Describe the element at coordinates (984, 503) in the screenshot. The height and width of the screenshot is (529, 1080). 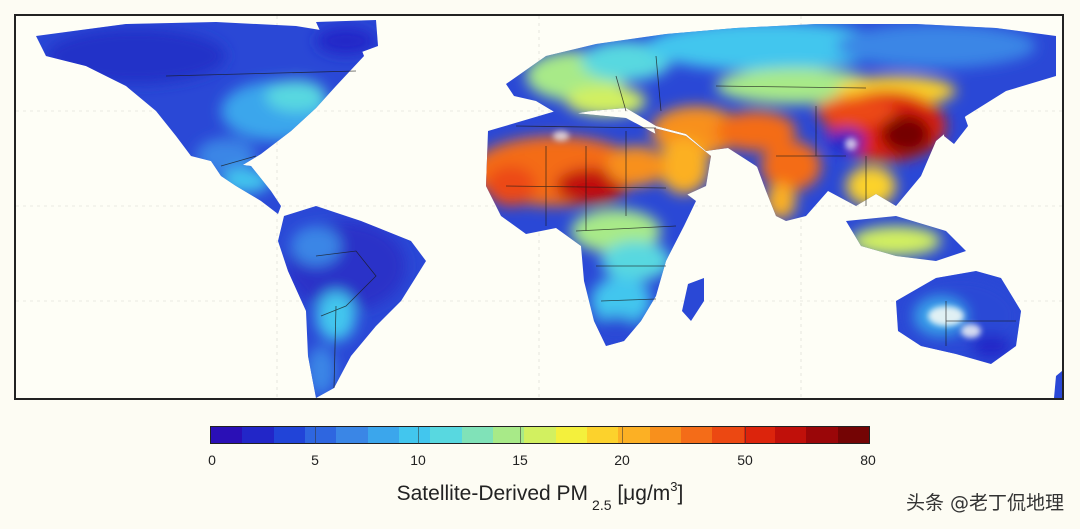
I see `watermark: 头条 @老丁侃地理` at that location.